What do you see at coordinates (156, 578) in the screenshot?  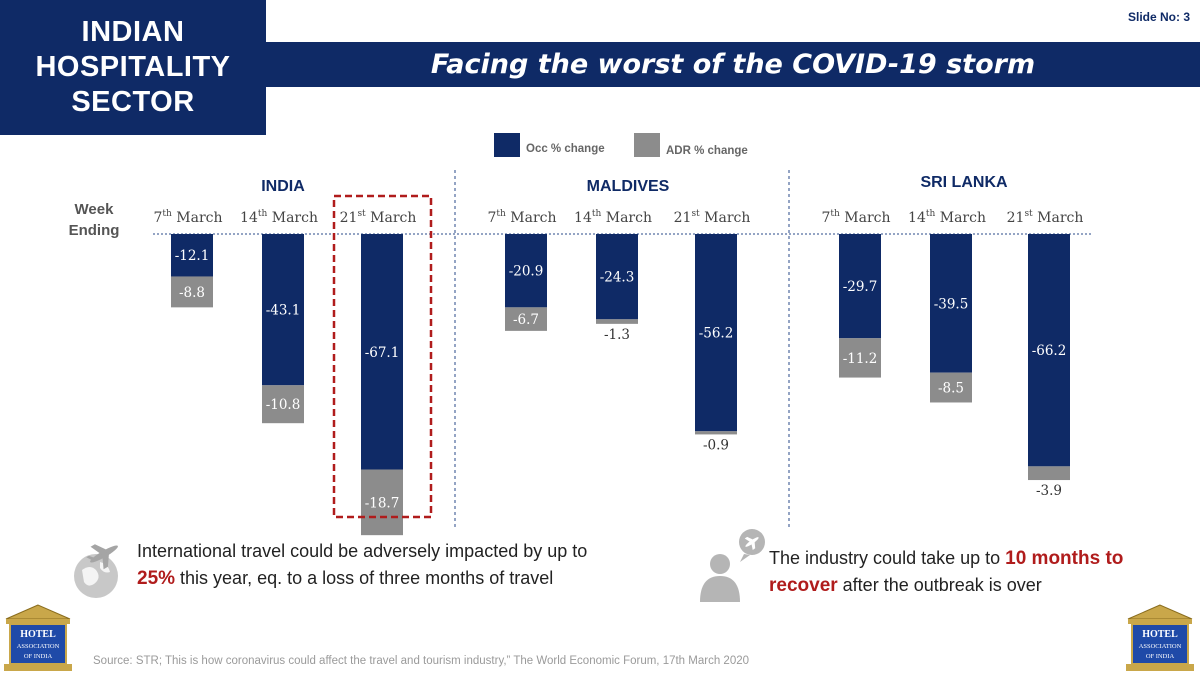 I see `note-left-highlight: 25%` at bounding box center [156, 578].